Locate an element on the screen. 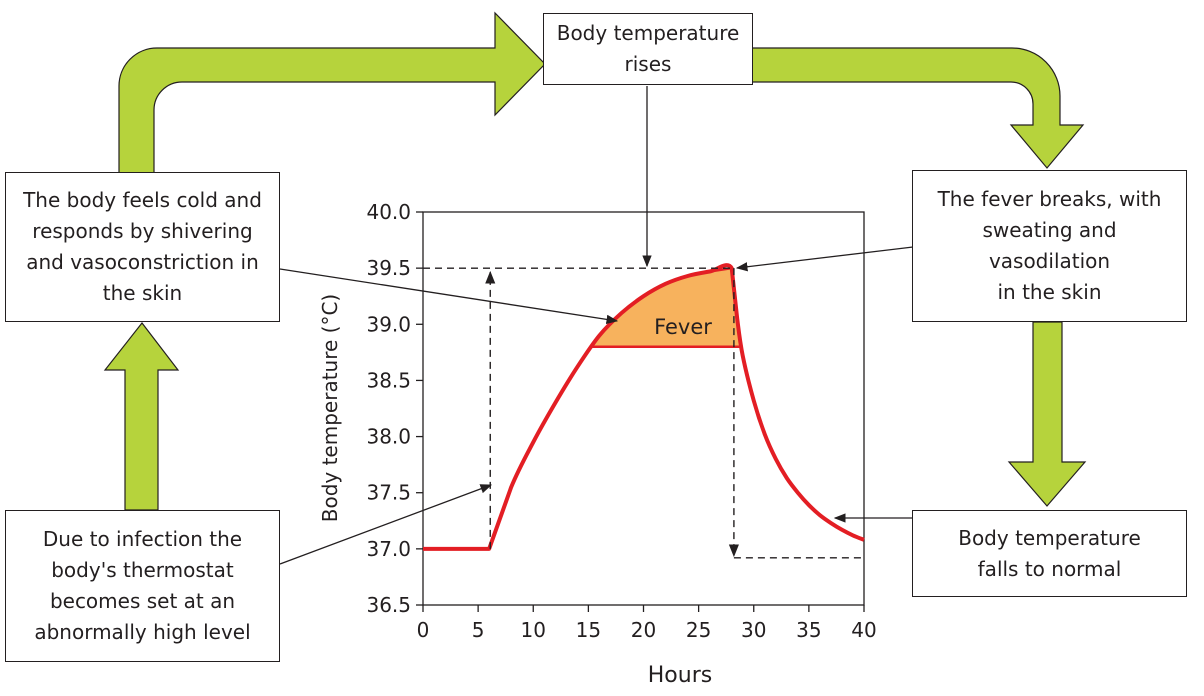 This screenshot has height=696, width=1204. y-axis: 36.5 37.0 37.5 38.0 38.5 39.0 39.5 40.0 is located at coordinates (394, 408).